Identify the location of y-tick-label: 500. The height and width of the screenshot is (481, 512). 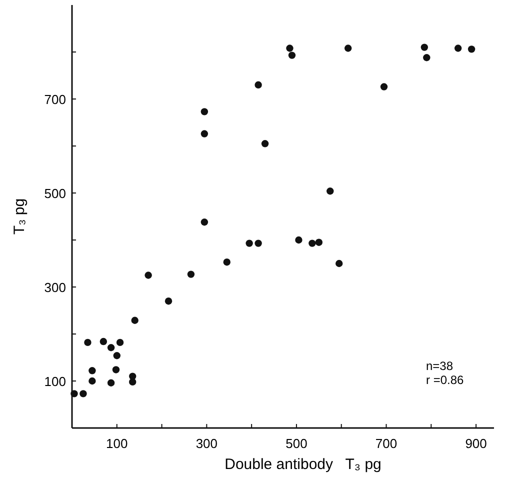
(55, 193).